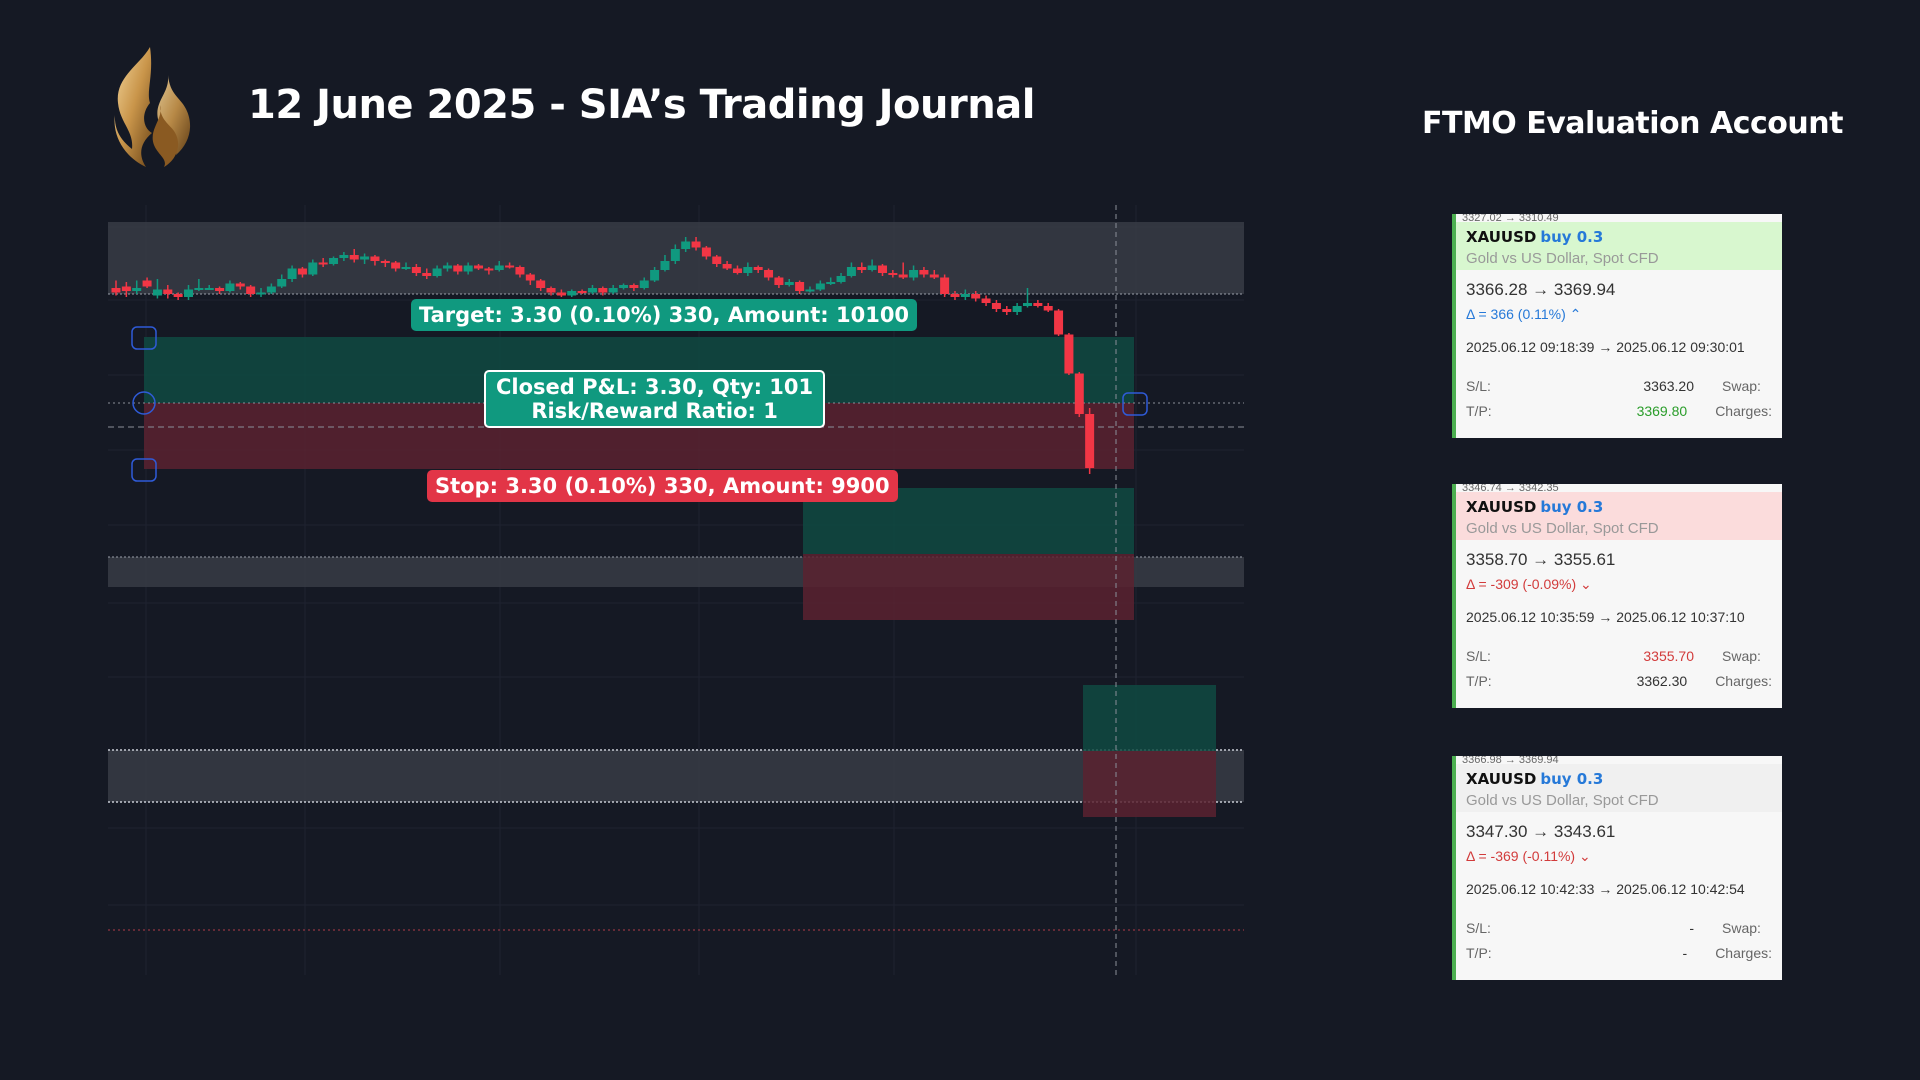 The width and height of the screenshot is (1920, 1080). Describe the element at coordinates (662, 486) in the screenshot. I see `stop-label: Stop: 3.30 (0.10%) 330, Amount: 9900` at that location.